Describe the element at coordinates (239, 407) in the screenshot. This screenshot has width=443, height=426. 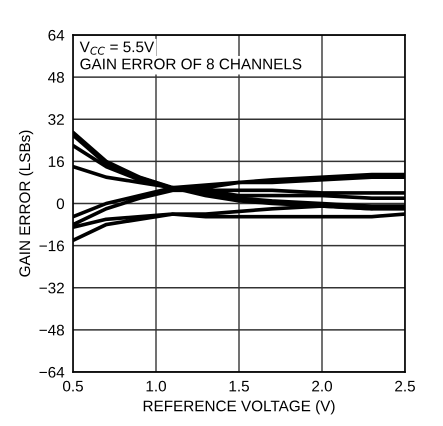
I see `x-axis-title: REFERENCE VOLTAGE (V)` at that location.